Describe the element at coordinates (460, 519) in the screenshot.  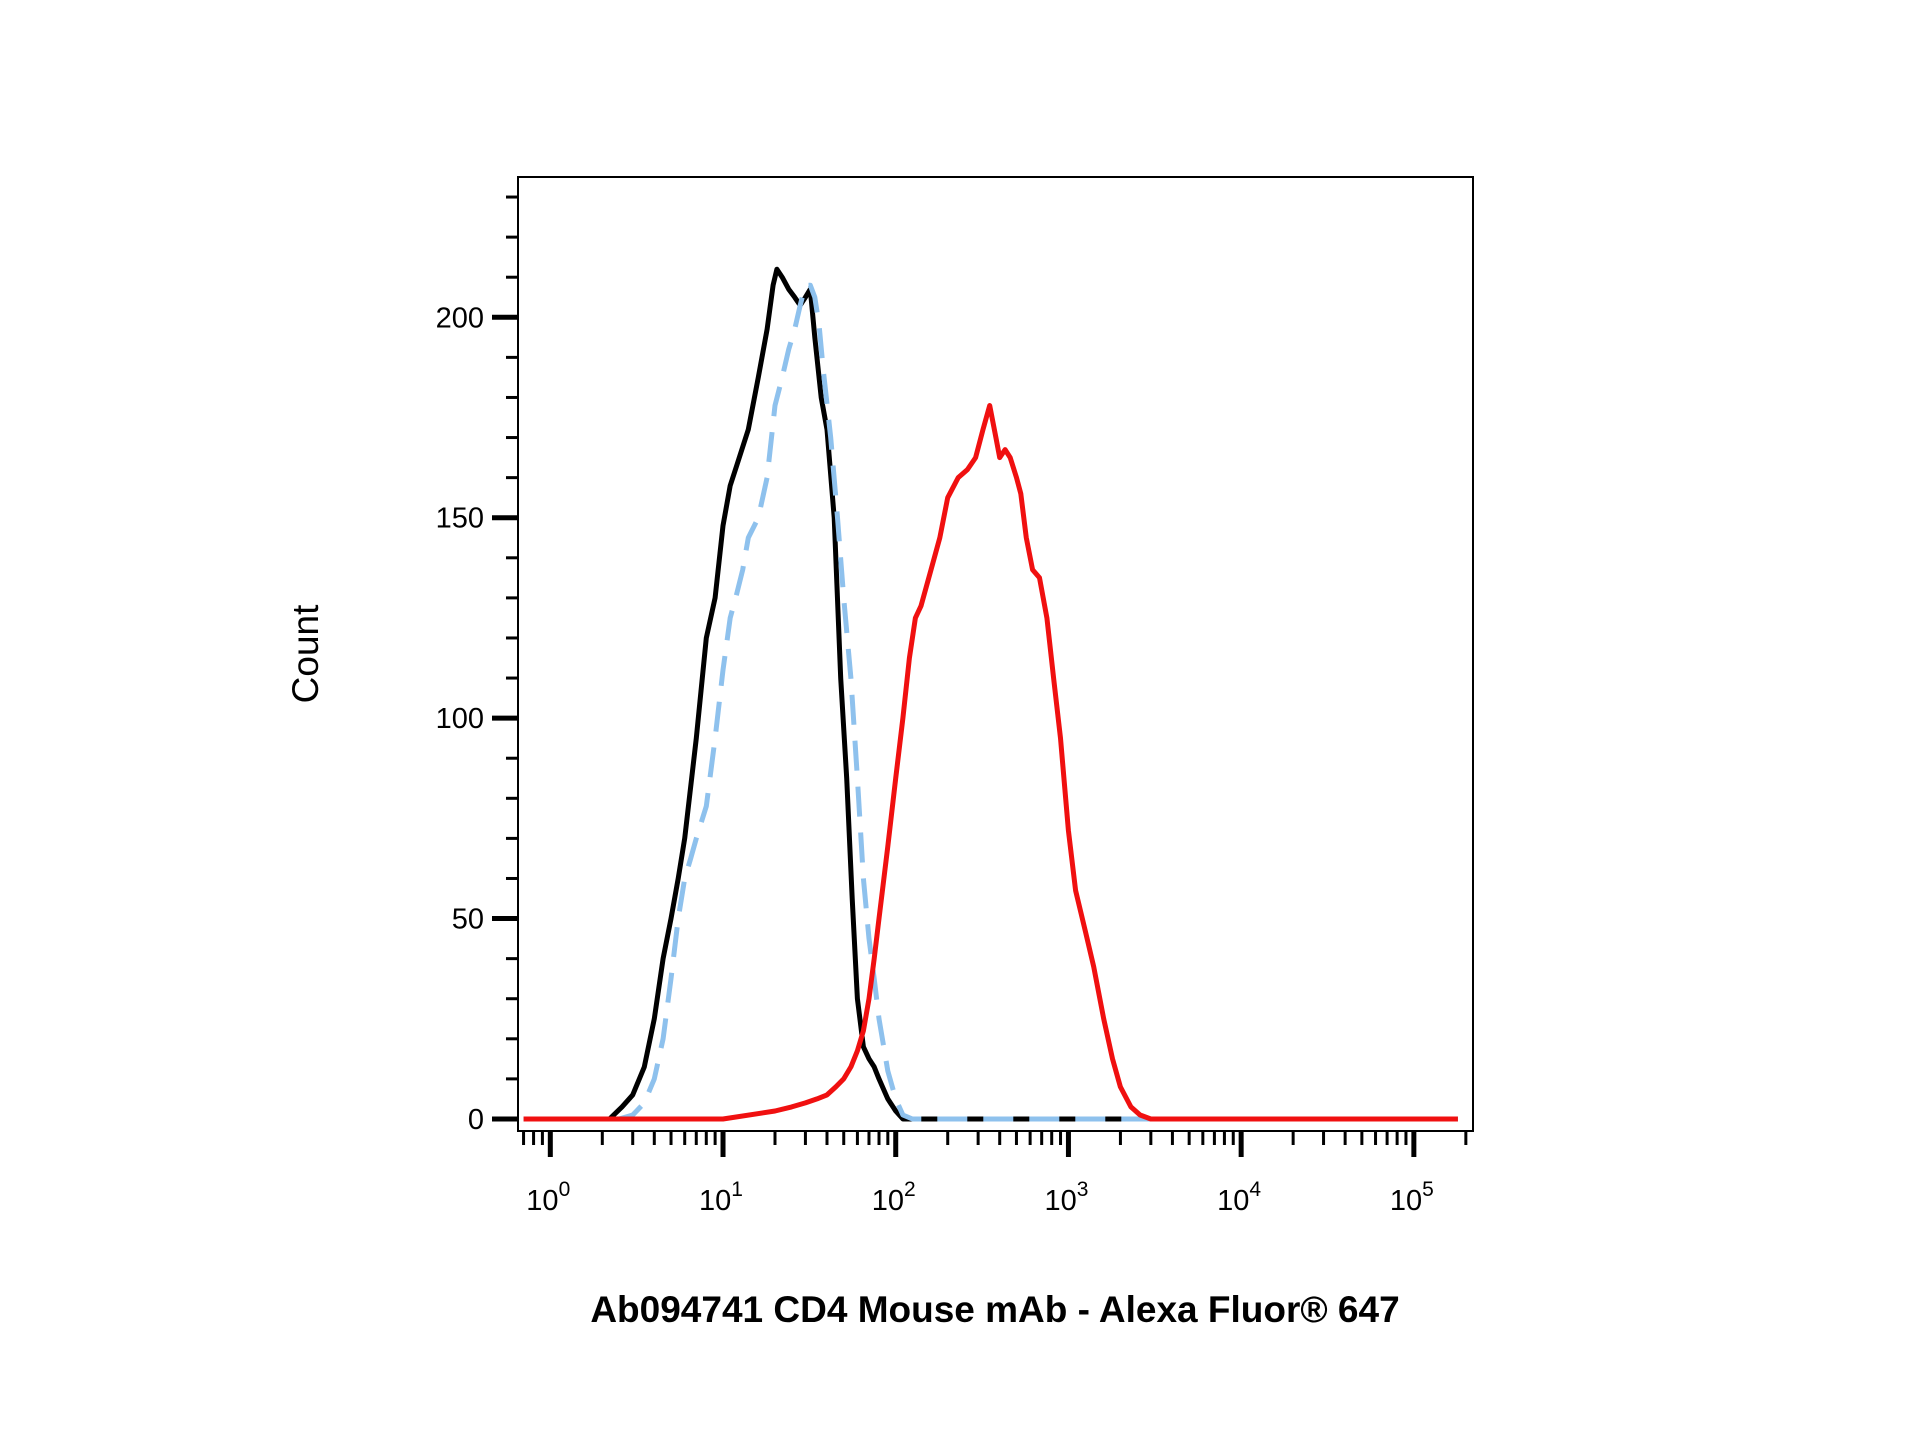
I see `y-tick-label: 150` at that location.